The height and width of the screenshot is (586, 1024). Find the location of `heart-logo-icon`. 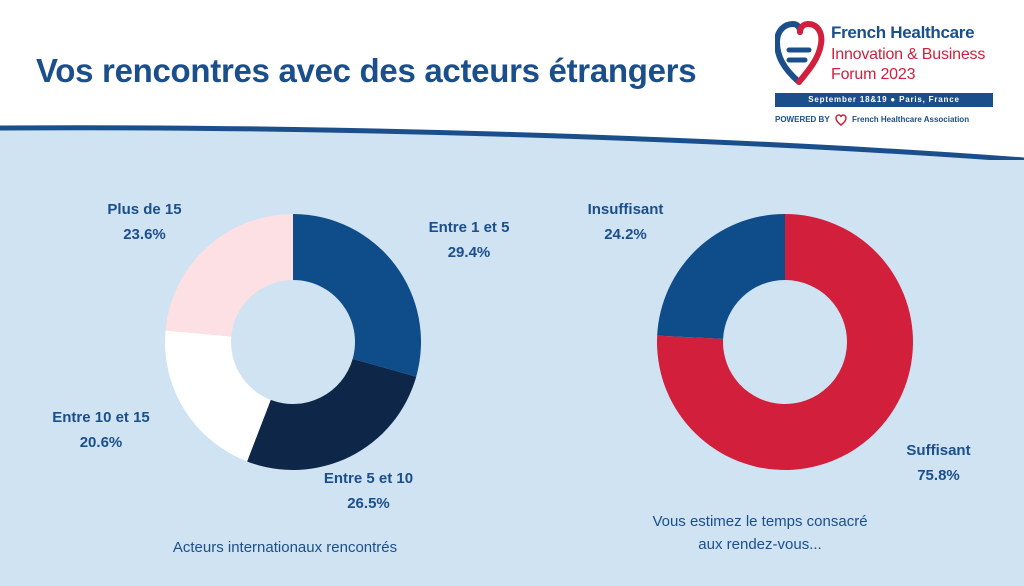

heart-logo-icon is located at coordinates (800, 52).